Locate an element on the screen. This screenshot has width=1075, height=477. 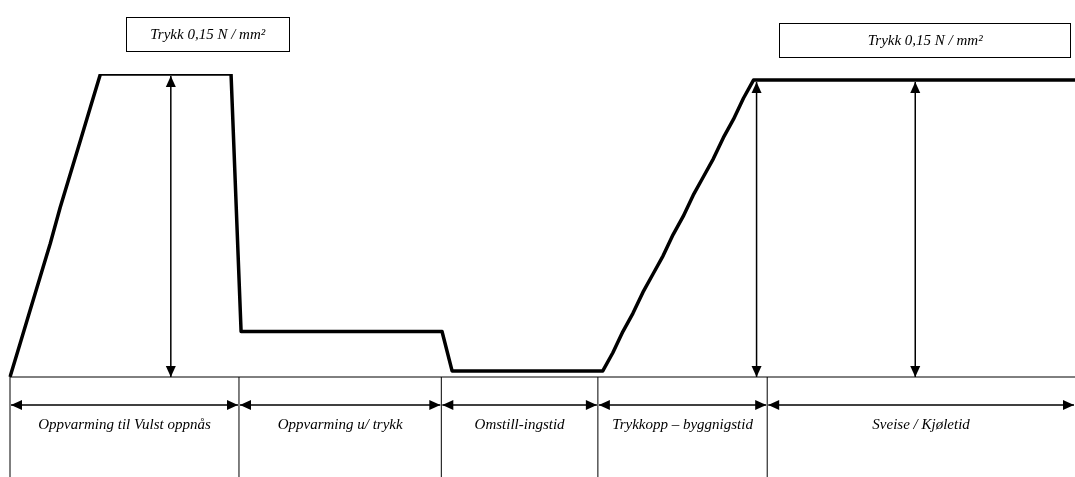
text: Oppvarming u/ trykk is located at coordinates (340, 424).